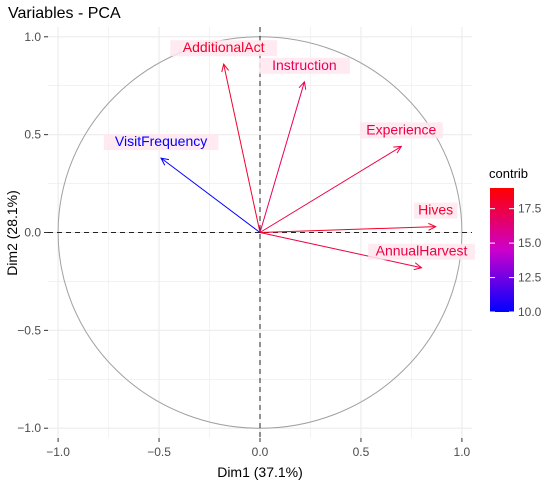 The width and height of the screenshot is (550, 490). Describe the element at coordinates (530, 312) in the screenshot. I see `legend-tick-label: 10.0` at that location.